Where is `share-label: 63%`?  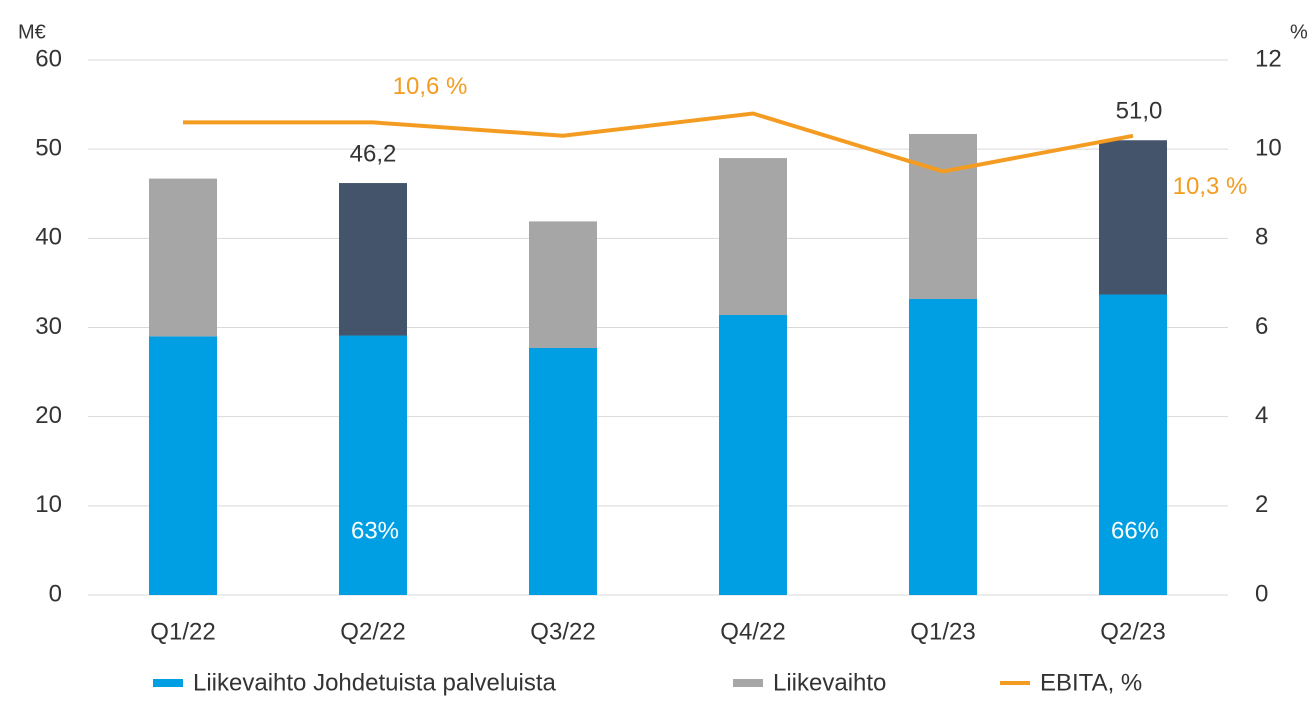 share-label: 63% is located at coordinates (375, 530).